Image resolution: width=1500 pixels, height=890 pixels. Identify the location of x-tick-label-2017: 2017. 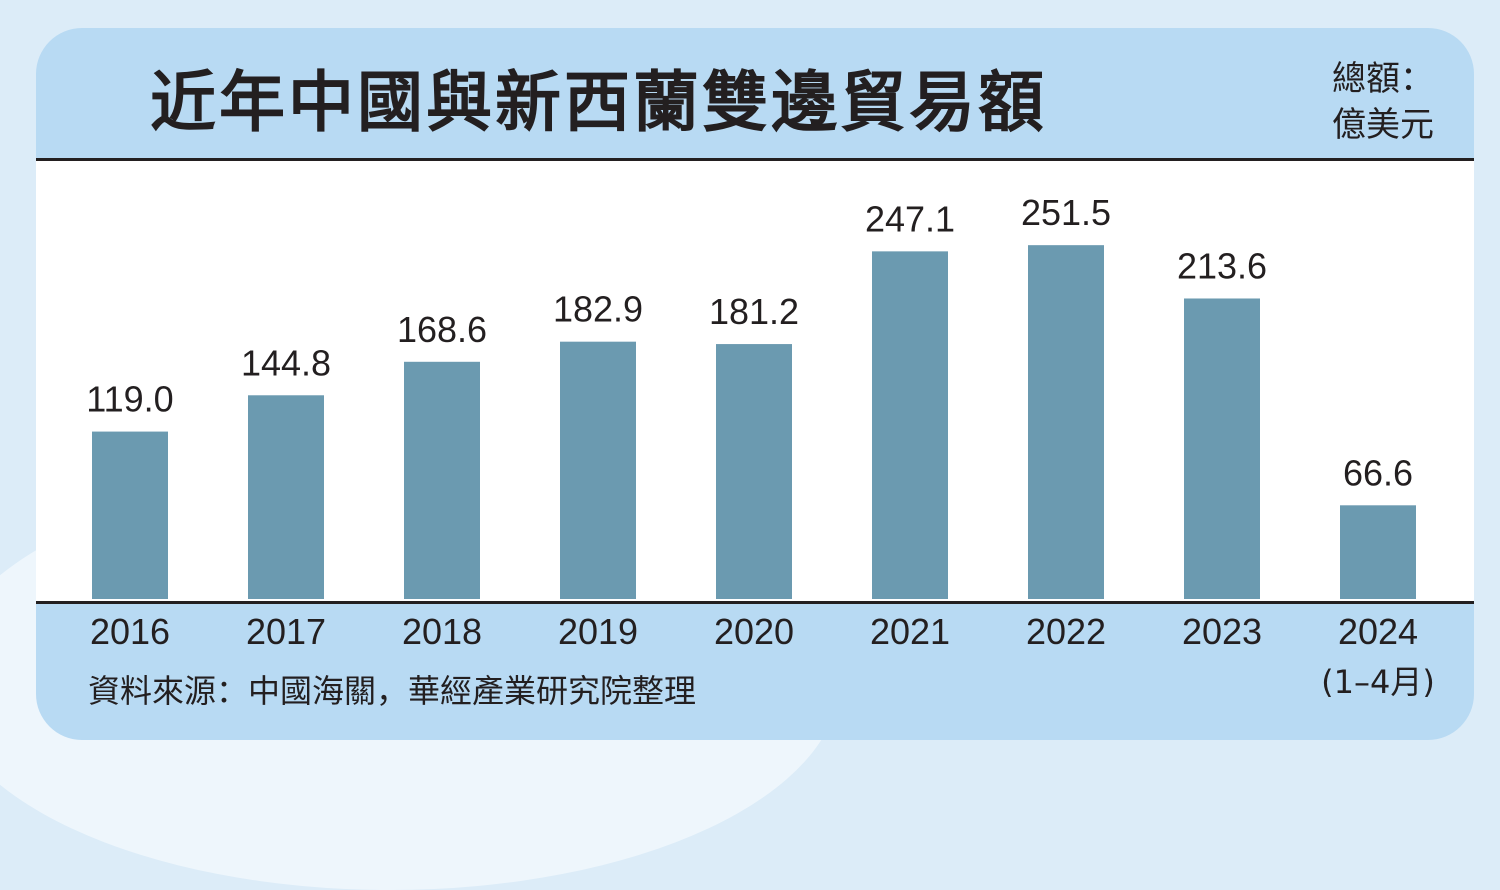
(286, 631).